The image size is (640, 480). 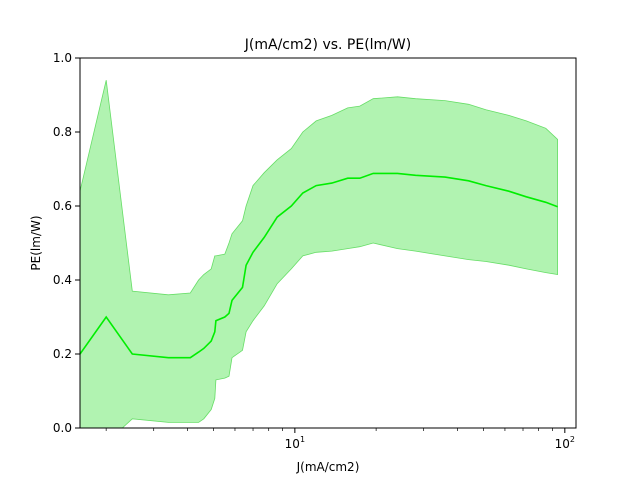 What do you see at coordinates (340, 439) in the screenshot?
I see `x-axis: 10¹ 10²` at bounding box center [340, 439].